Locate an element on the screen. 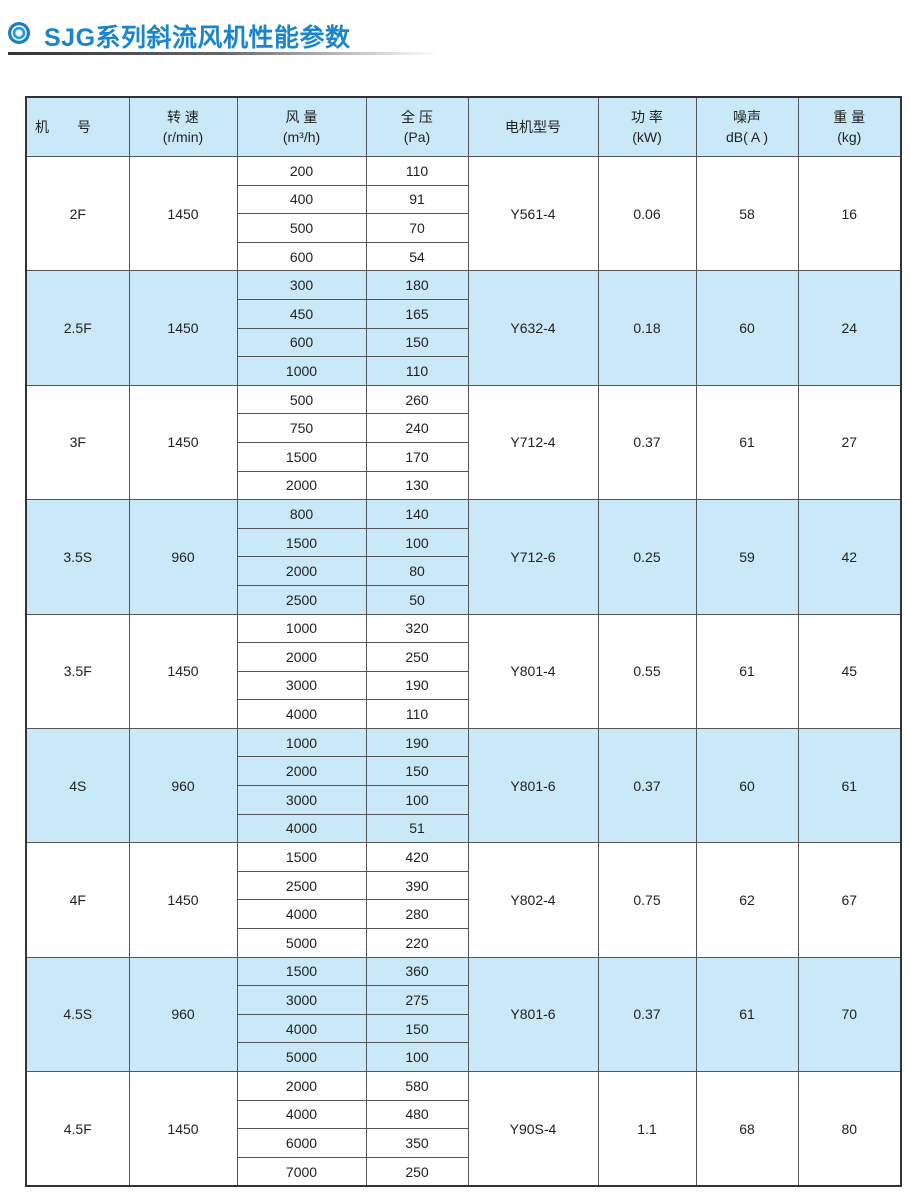  header-unit: dB( A ) is located at coordinates (747, 137).